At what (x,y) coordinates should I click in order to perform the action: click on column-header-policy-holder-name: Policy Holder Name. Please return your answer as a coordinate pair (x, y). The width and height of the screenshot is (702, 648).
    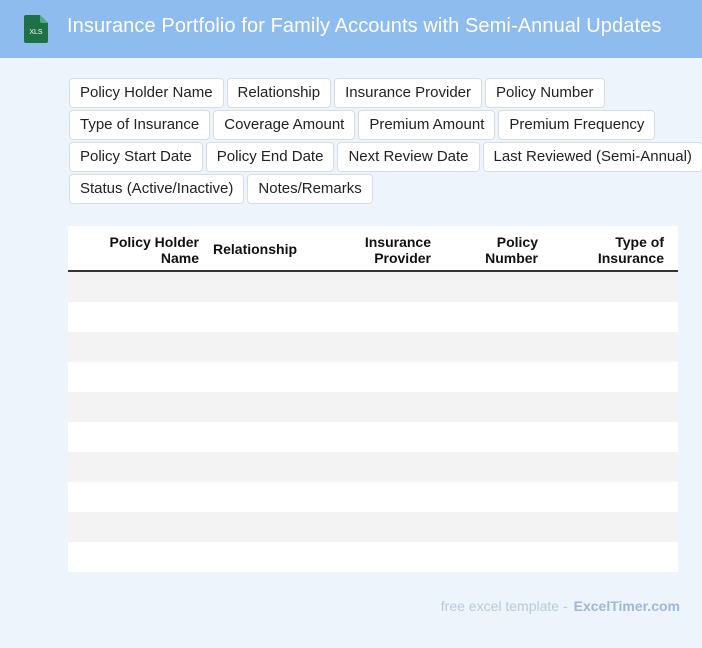
    Looking at the image, I should click on (154, 250).